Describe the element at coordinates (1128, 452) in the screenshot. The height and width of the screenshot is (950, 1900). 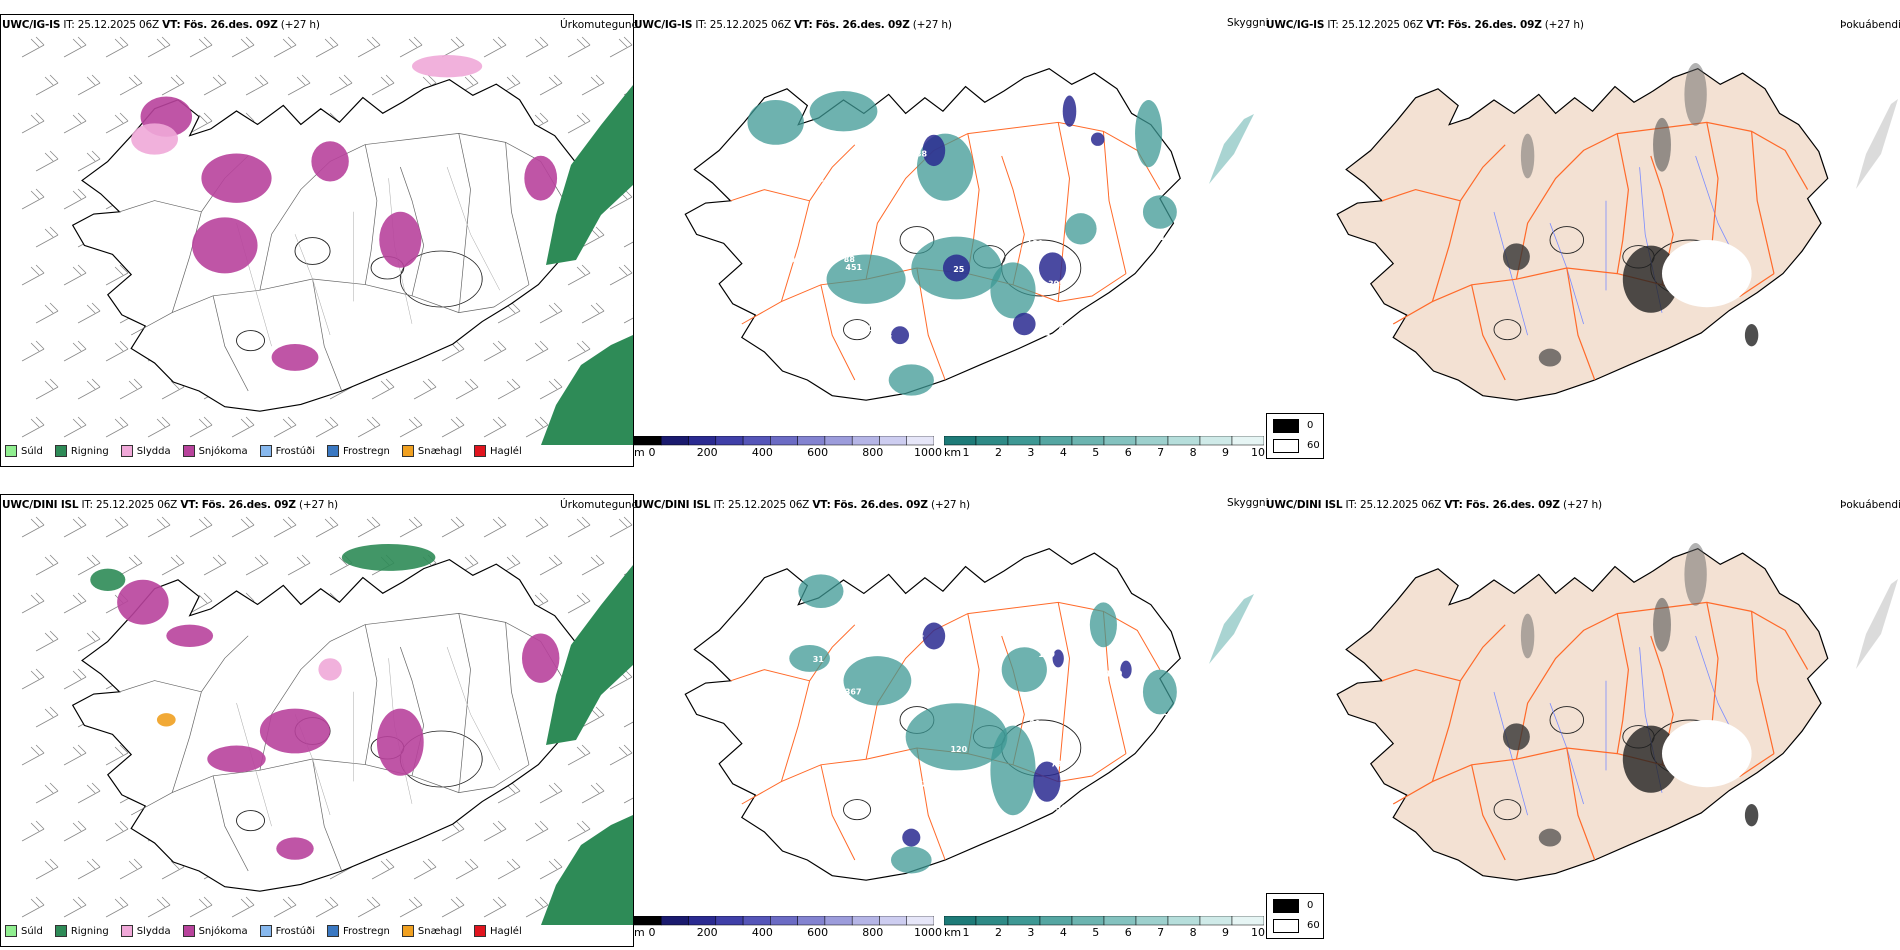
I see `colorbar-tick: 6` at that location.